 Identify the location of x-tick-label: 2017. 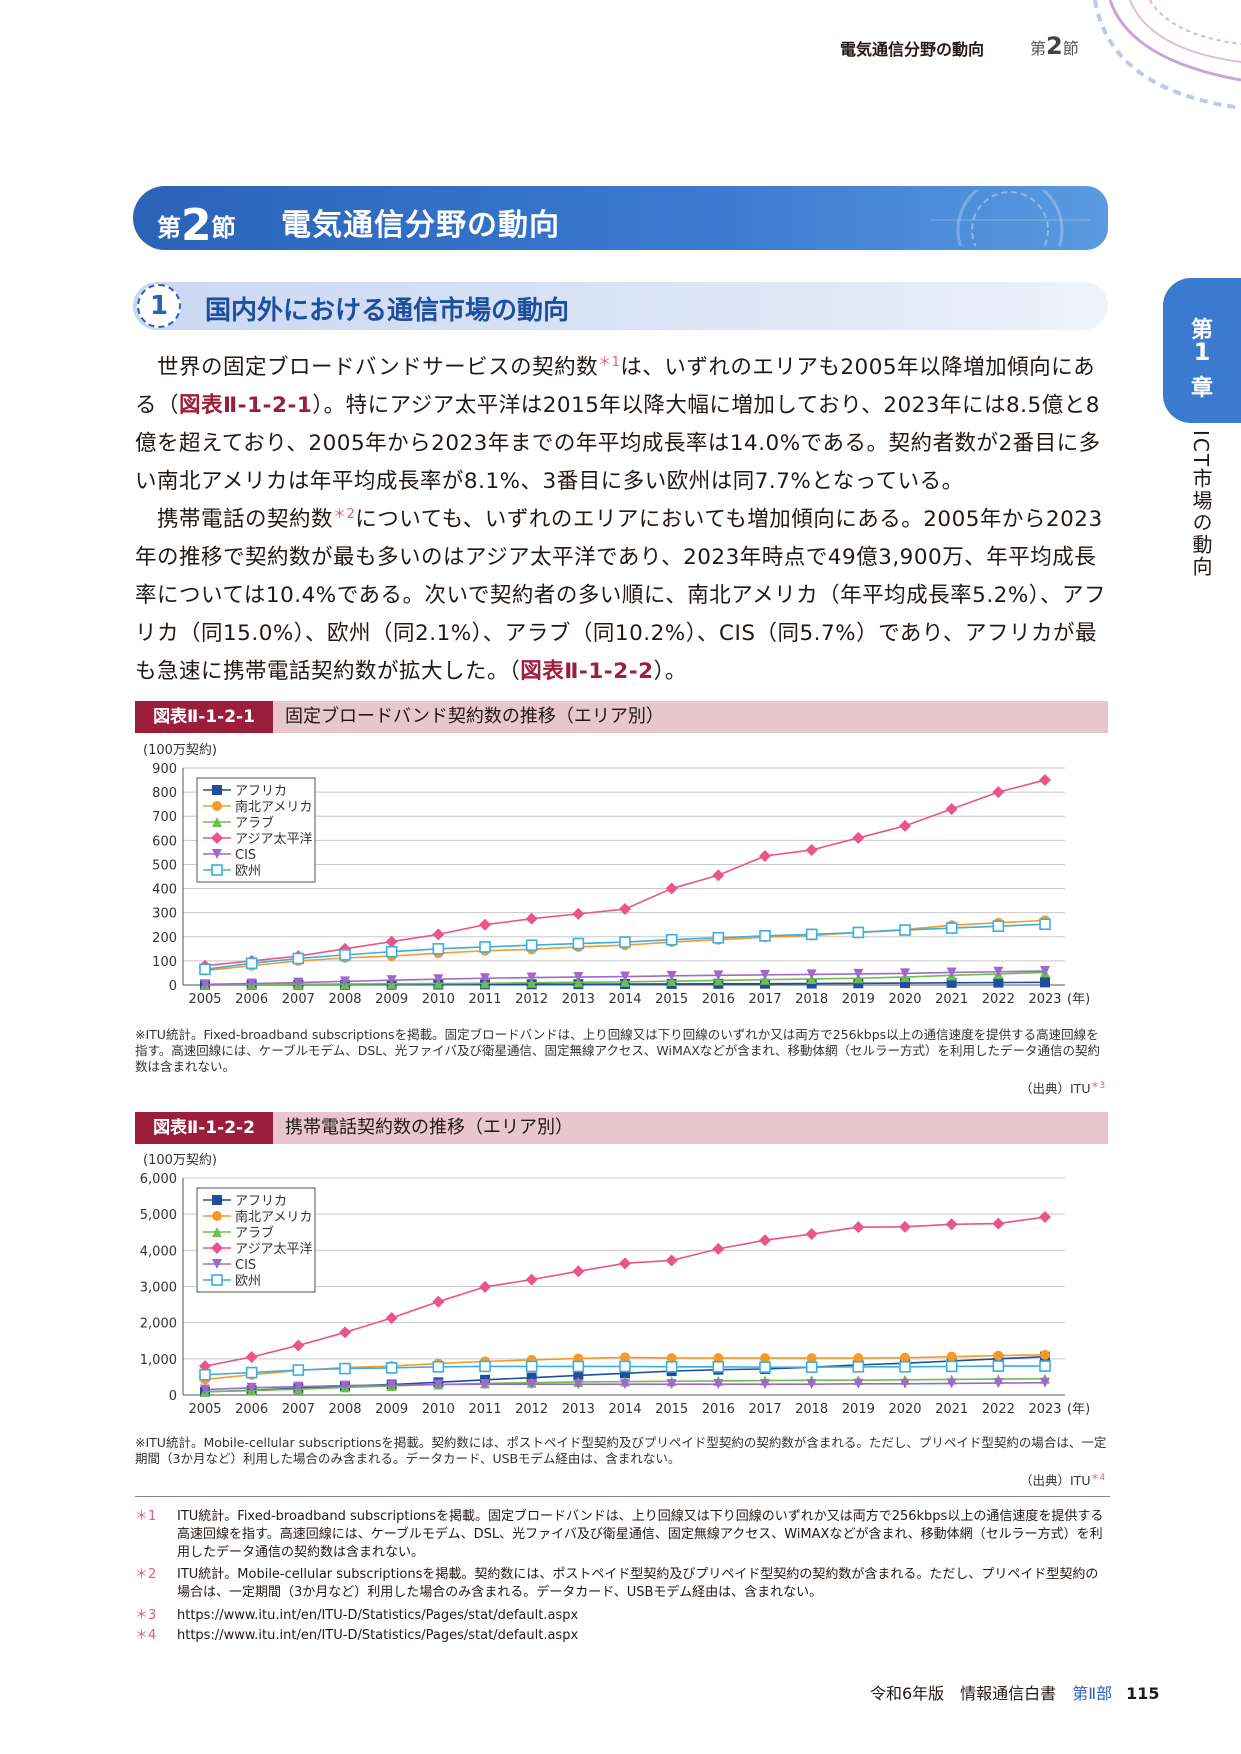
(764, 999).